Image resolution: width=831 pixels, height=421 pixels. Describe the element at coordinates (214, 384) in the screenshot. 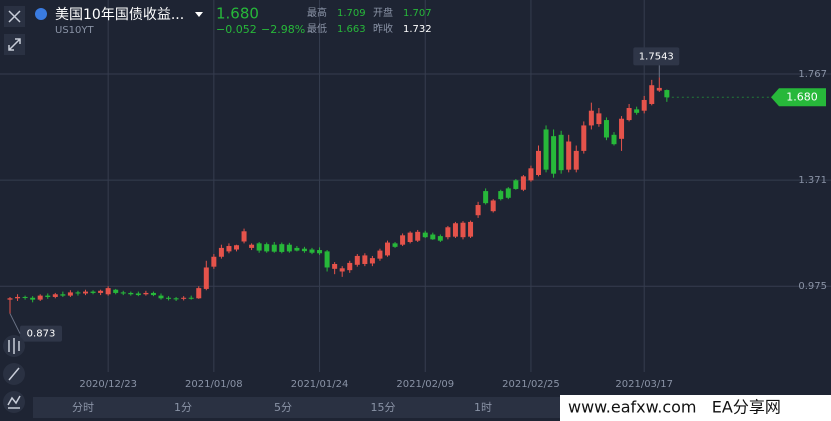

I see `x-tick-label: 2021/01/08` at that location.